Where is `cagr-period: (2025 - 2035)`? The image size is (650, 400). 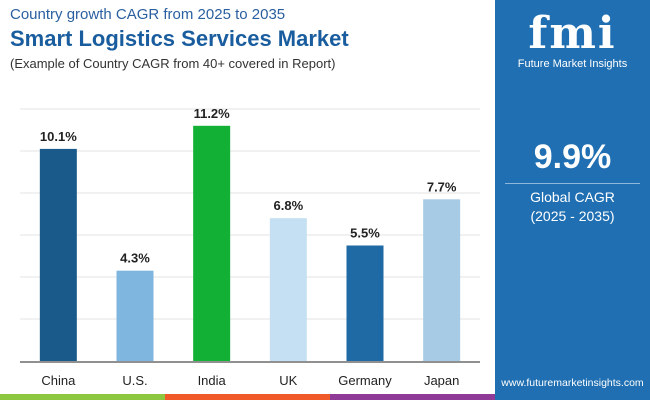 cagr-period: (2025 - 2035) is located at coordinates (572, 216).